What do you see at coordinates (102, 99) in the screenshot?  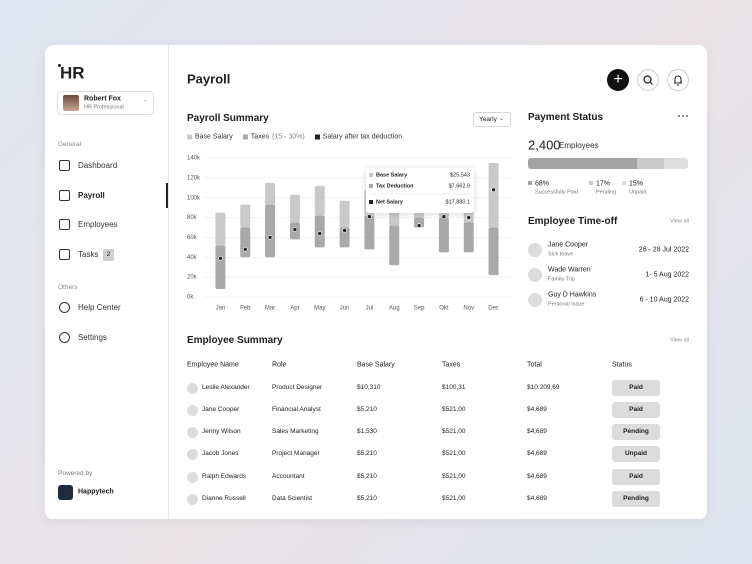 I see `profile-name: Robert Fox` at bounding box center [102, 99].